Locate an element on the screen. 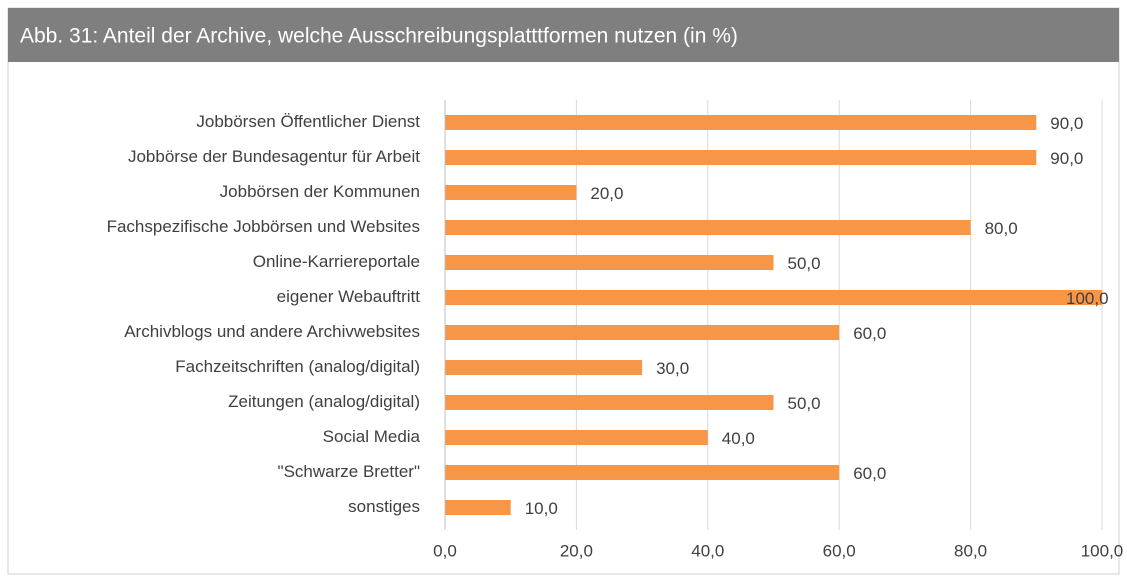 The width and height of the screenshot is (1127, 579). data-label: 20,0 is located at coordinates (606, 193).